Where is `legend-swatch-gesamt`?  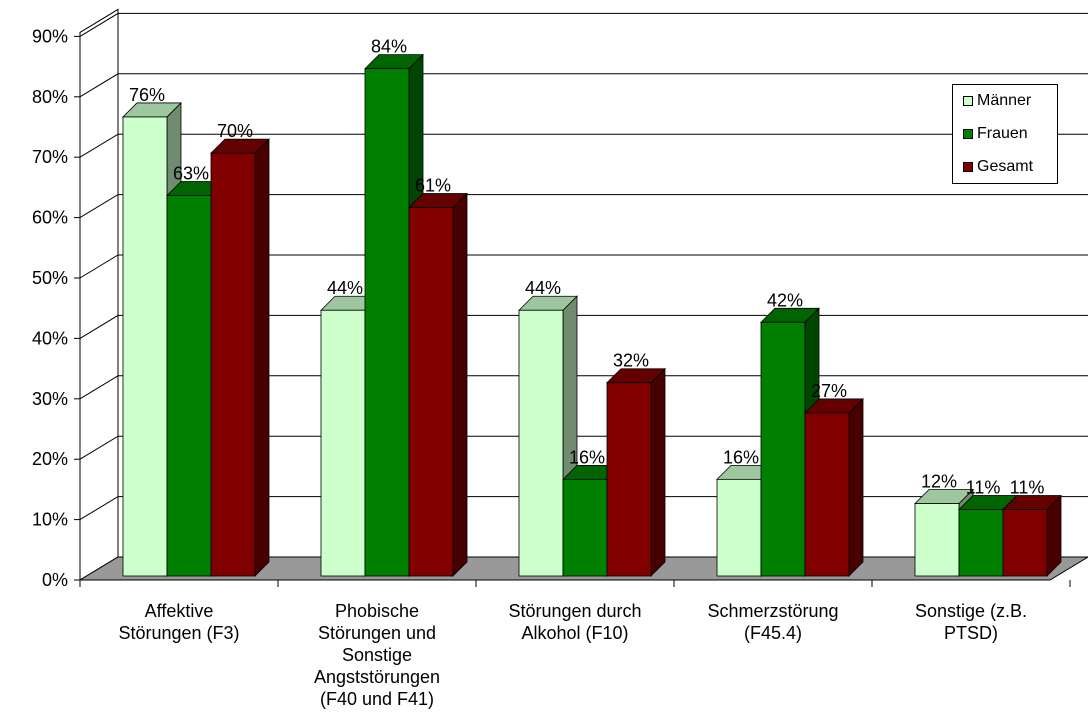 legend-swatch-gesamt is located at coordinates (968, 167).